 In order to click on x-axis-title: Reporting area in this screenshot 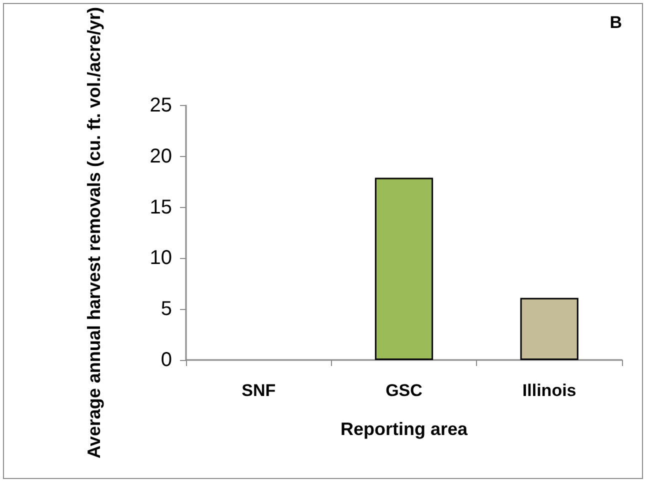, I will do `click(404, 429)`.